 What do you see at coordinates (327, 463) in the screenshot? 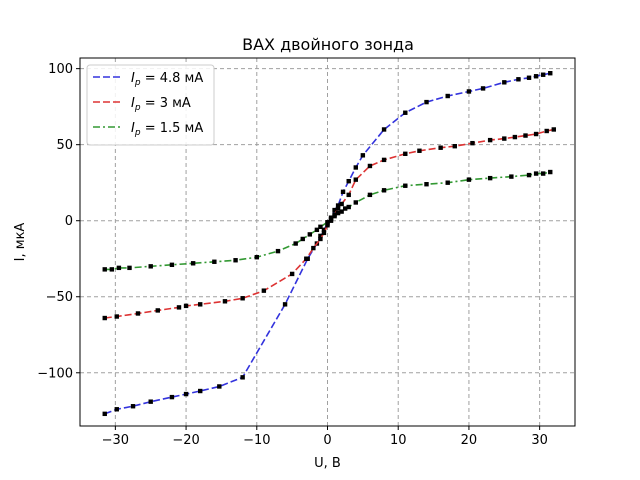
I see `x-axis-label: U, В` at bounding box center [327, 463].